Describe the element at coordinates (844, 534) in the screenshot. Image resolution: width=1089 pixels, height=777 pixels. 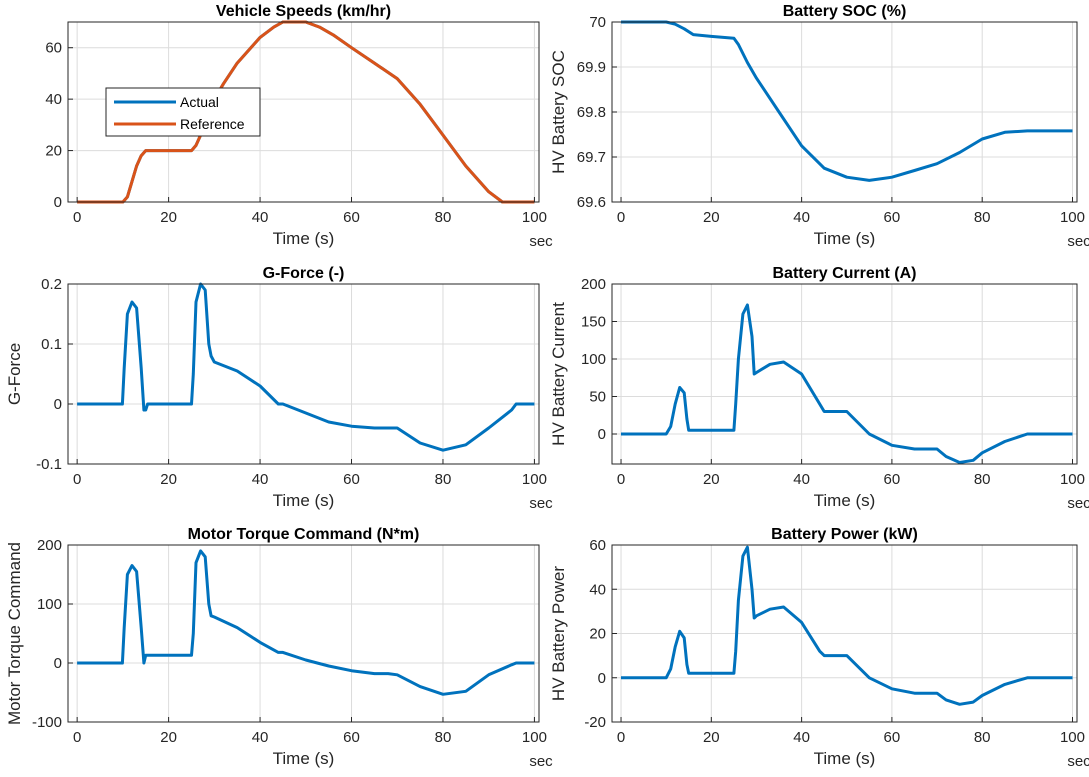
I see `chart-title: Battery Power (kW)` at that location.